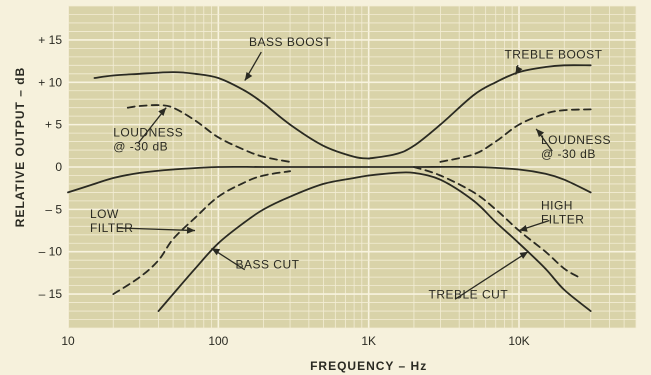 The image size is (651, 375). What do you see at coordinates (496, 222) in the screenshot?
I see `series-high-filter-line` at bounding box center [496, 222].